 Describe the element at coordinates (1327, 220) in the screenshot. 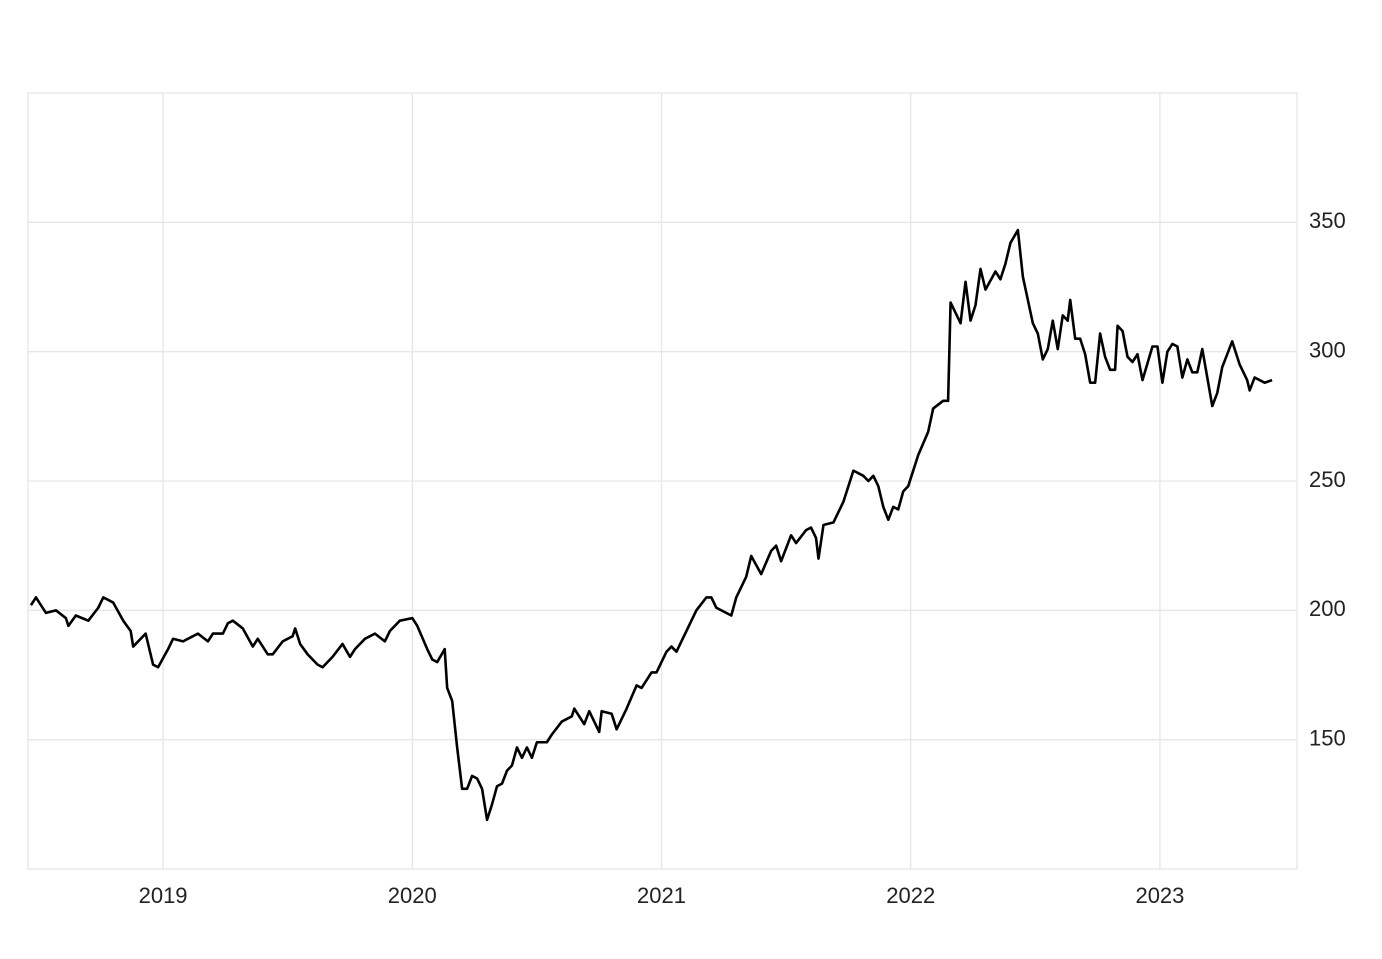

I see `y-tick-label: 350` at that location.